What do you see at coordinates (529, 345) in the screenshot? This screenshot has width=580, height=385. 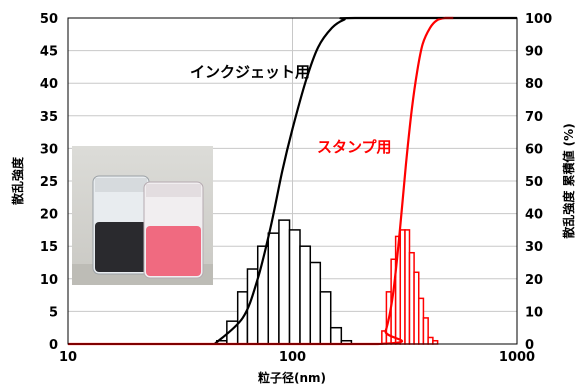 I see `y2-tick-label: 0` at bounding box center [529, 345].